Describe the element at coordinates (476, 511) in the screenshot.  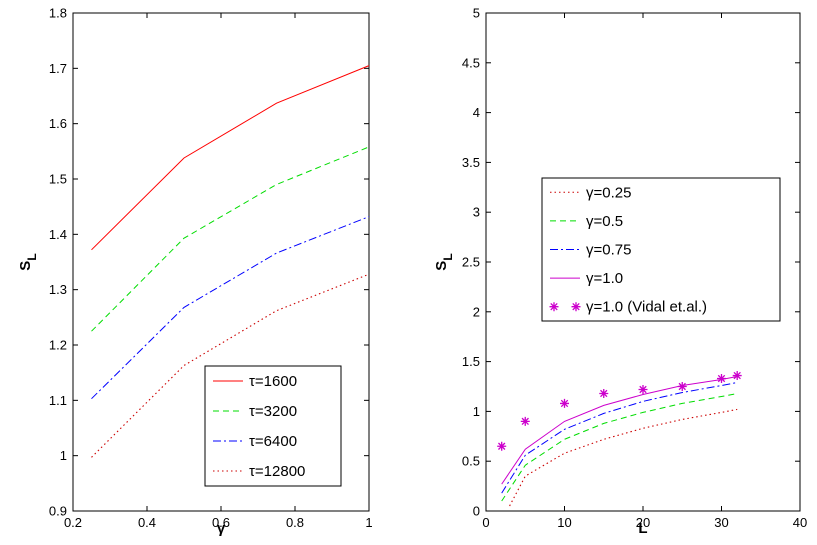
I see `y-tick-label: 0` at that location.